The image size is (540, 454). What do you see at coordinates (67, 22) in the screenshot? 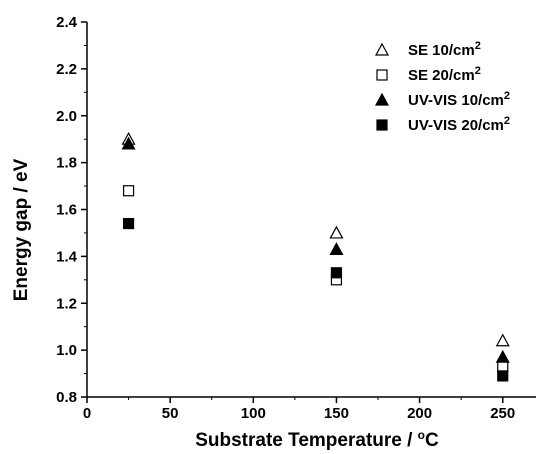
I see `y-tick-label: 2.4` at bounding box center [67, 22].